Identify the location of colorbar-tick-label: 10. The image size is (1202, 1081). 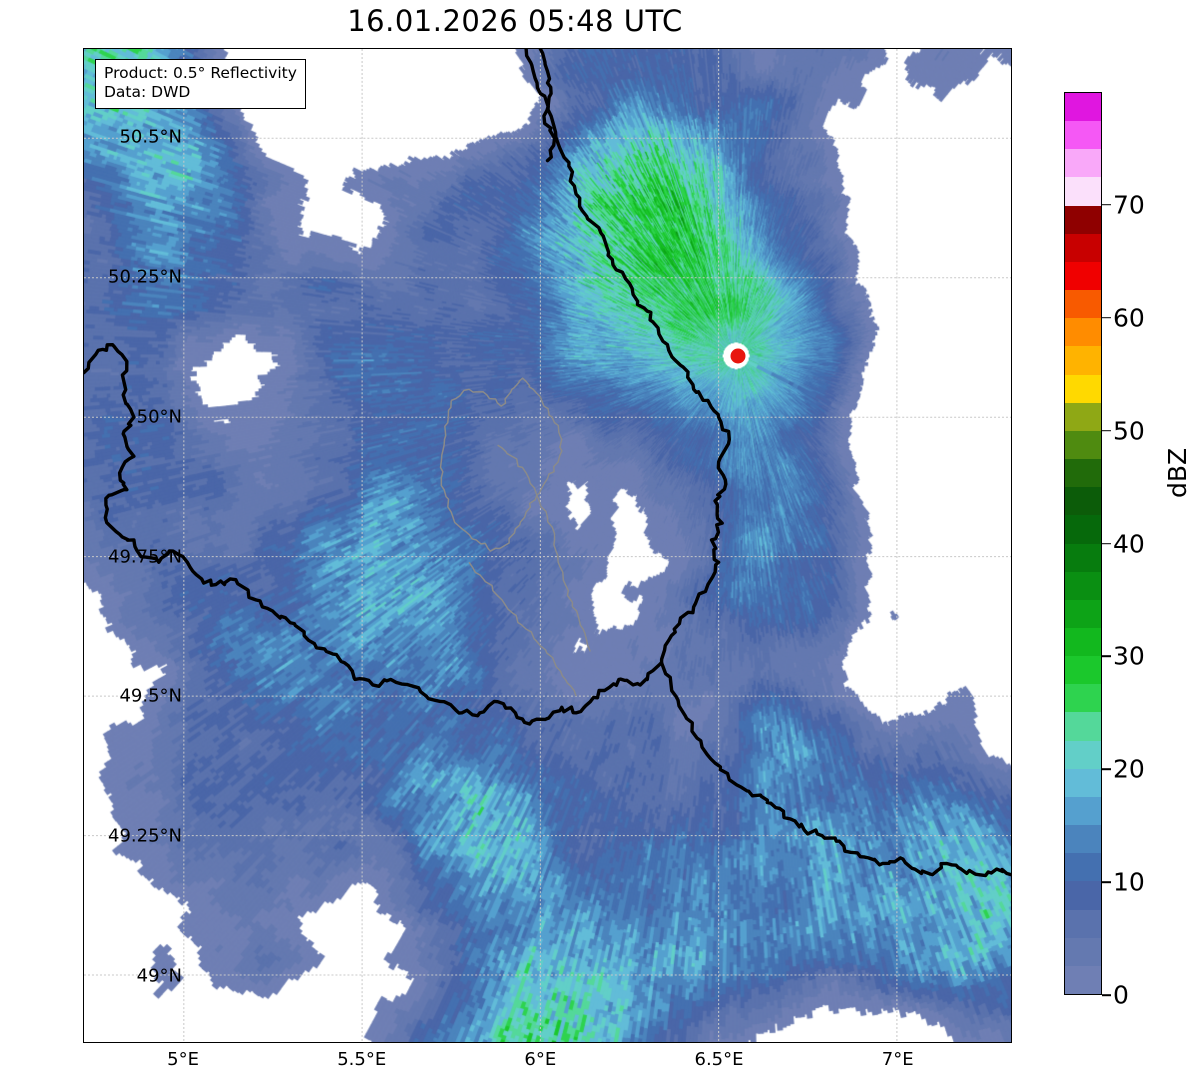
(1129, 882).